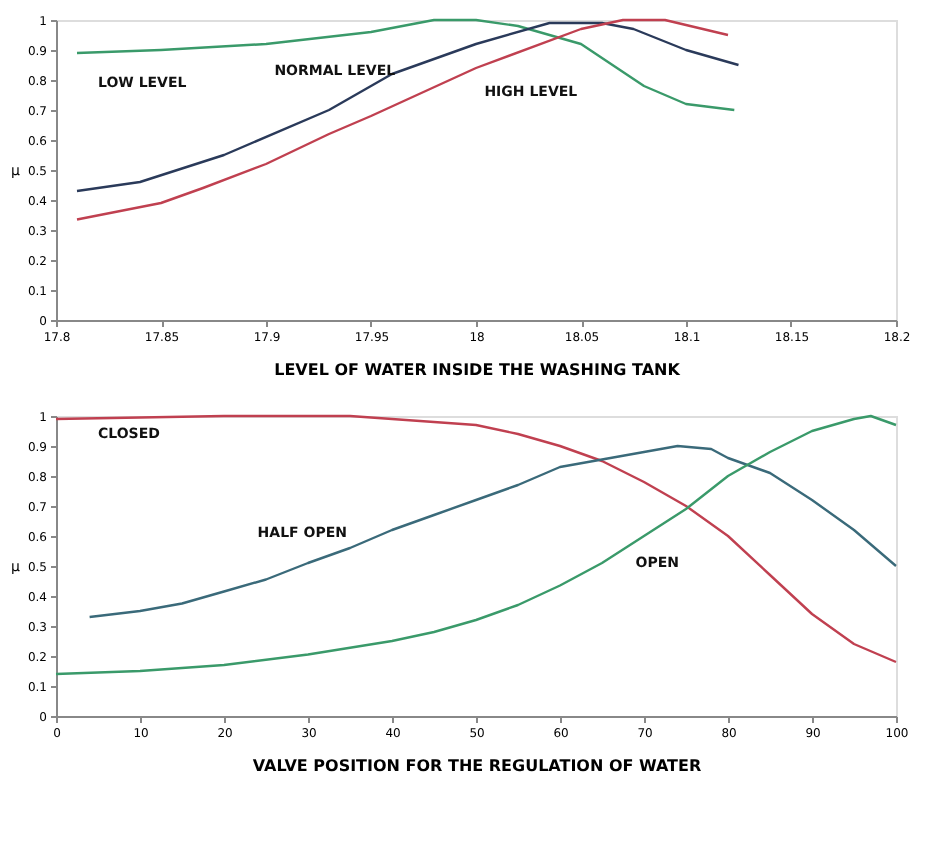  Describe the element at coordinates (478, 370) in the screenshot. I see `x-axis-title: LEVEL OF WATER INSIDE THE WASHING TANK` at that location.